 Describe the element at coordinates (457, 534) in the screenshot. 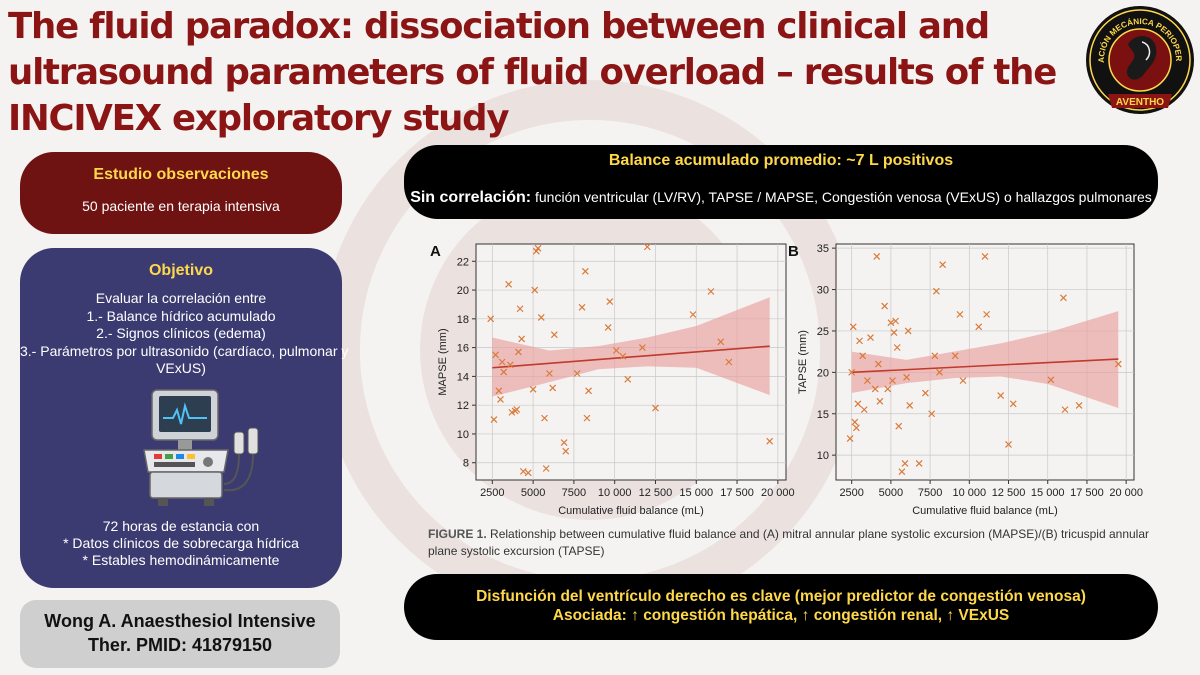

I see `caption-label: FIGURE 1.` at that location.